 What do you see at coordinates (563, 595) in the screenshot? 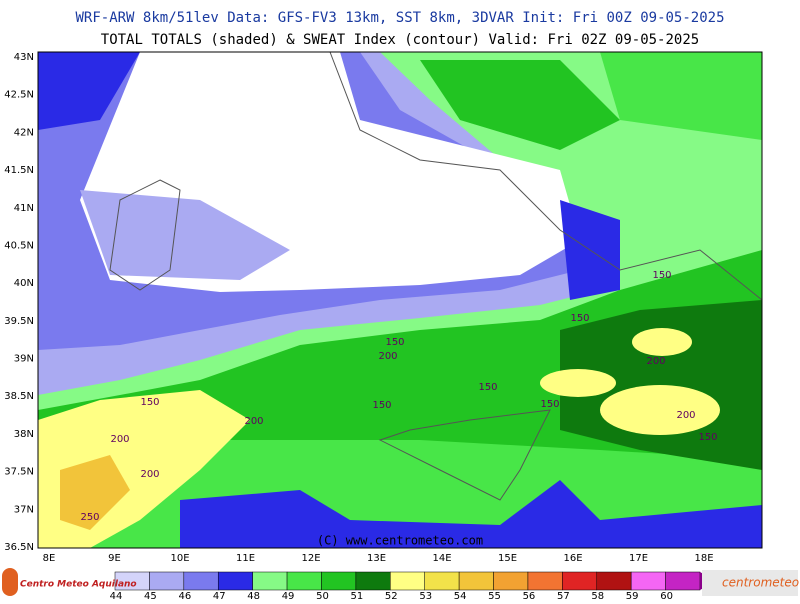
I see `colorbar-label: 57` at bounding box center [563, 595].